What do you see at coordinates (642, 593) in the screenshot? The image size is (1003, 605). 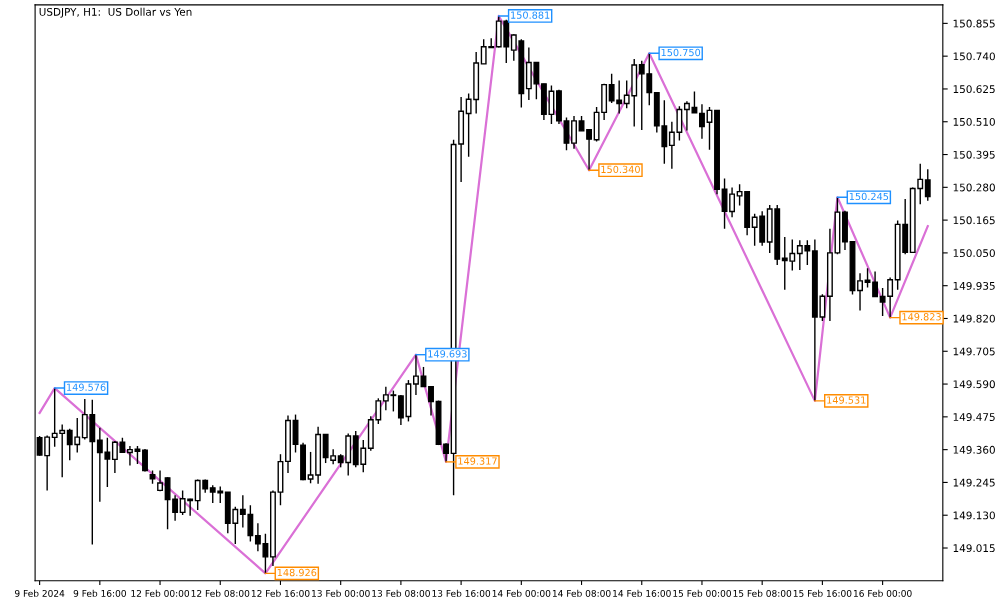 I see `x-tick-label: 14 Feb 16:00` at bounding box center [642, 593].